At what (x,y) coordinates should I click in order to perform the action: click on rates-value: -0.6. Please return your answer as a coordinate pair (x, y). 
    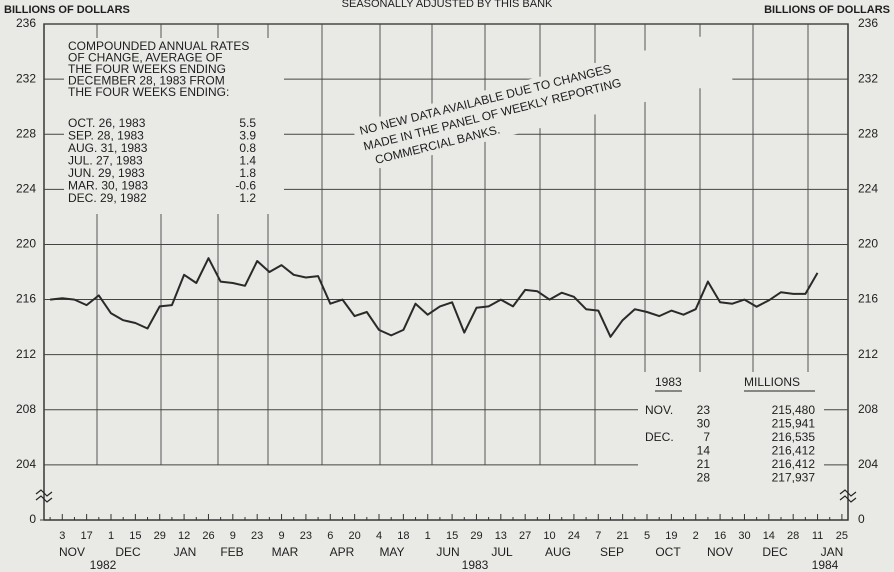
    Looking at the image, I should click on (245, 186).